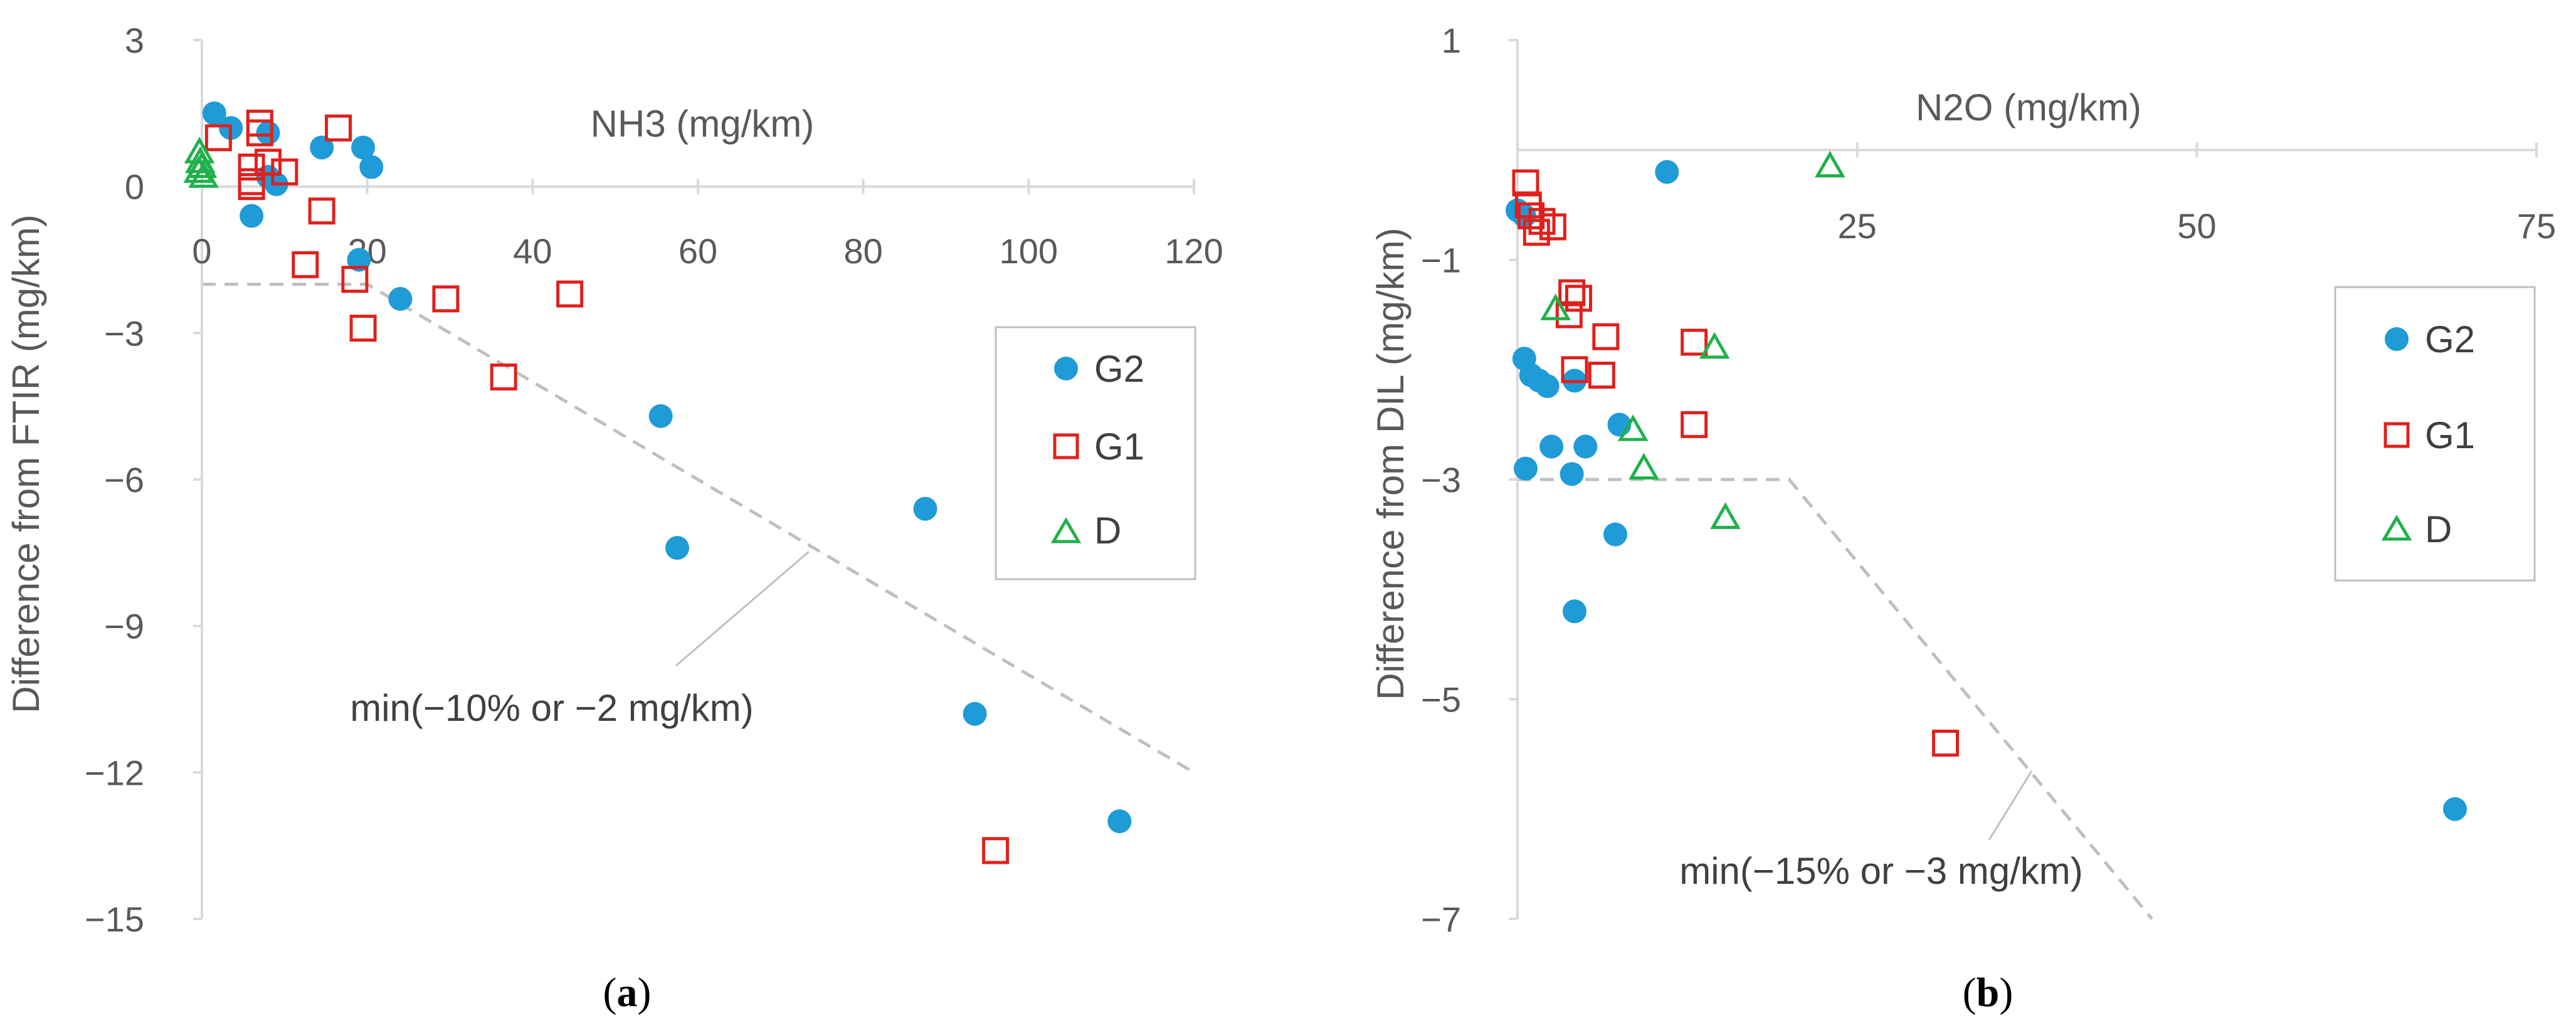  Describe the element at coordinates (2536, 226) in the screenshot. I see `panel-b-x-tick-label: 75` at that location.